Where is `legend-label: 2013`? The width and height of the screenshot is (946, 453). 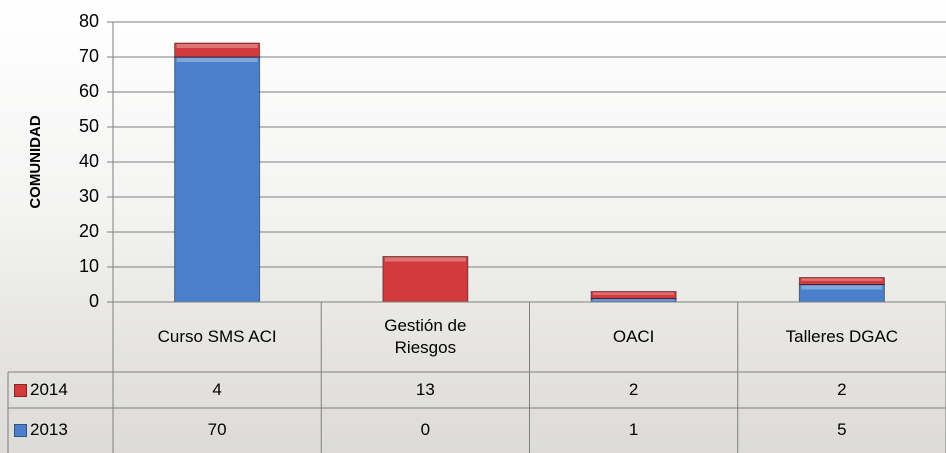 legend-label: 2013 is located at coordinates (49, 430).